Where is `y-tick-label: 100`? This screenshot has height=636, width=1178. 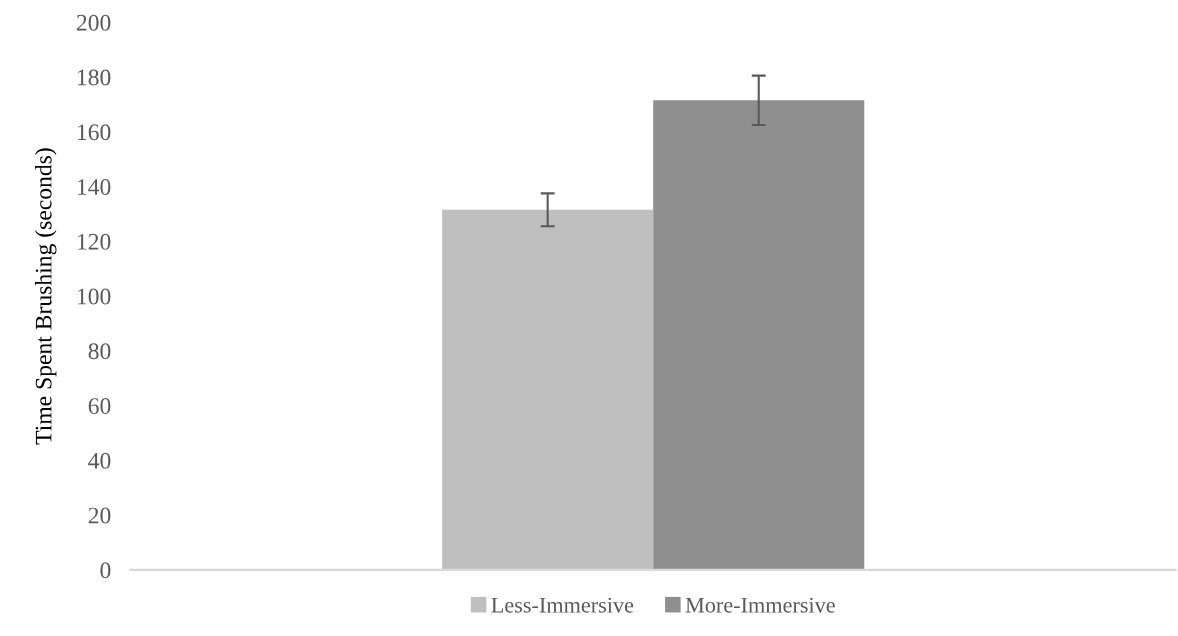 y-tick-label: 100 is located at coordinates (94, 296).